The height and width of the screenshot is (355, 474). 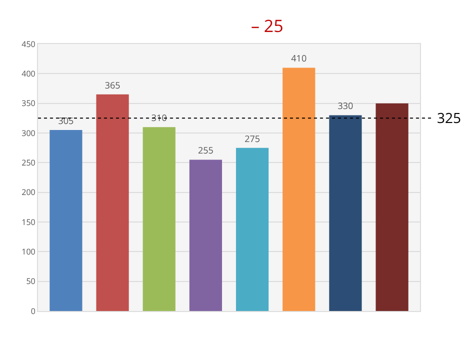 What do you see at coordinates (346, 105) in the screenshot?
I see `data-label: 330` at bounding box center [346, 105].